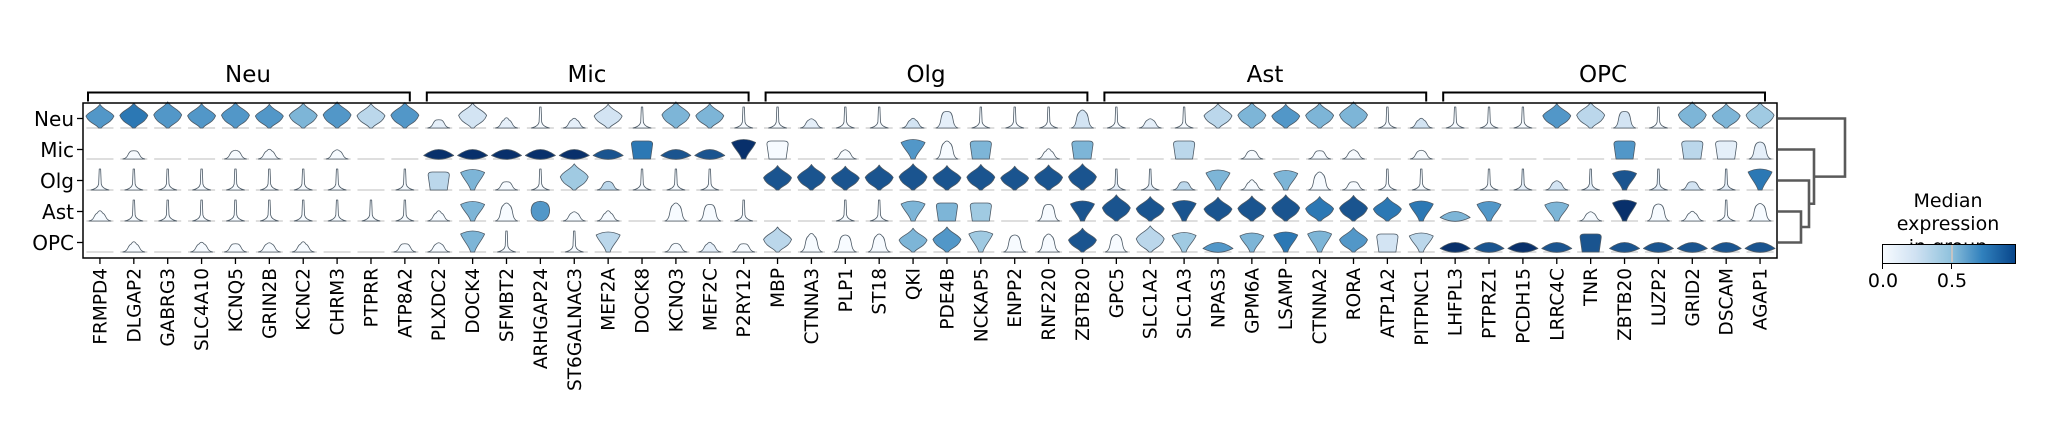 The height and width of the screenshot is (424, 2056). I want to click on gene-tick-label-KCNQ3: KCNQ3, so click(676, 300).